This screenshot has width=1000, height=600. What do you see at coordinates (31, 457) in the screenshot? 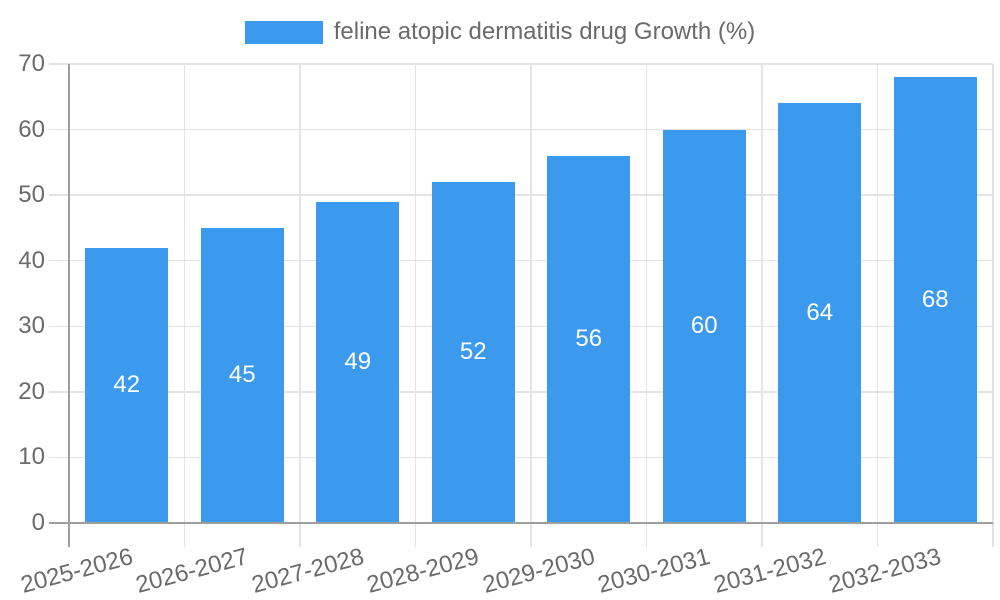
I see `y-axis-tick-label: 10` at bounding box center [31, 457].